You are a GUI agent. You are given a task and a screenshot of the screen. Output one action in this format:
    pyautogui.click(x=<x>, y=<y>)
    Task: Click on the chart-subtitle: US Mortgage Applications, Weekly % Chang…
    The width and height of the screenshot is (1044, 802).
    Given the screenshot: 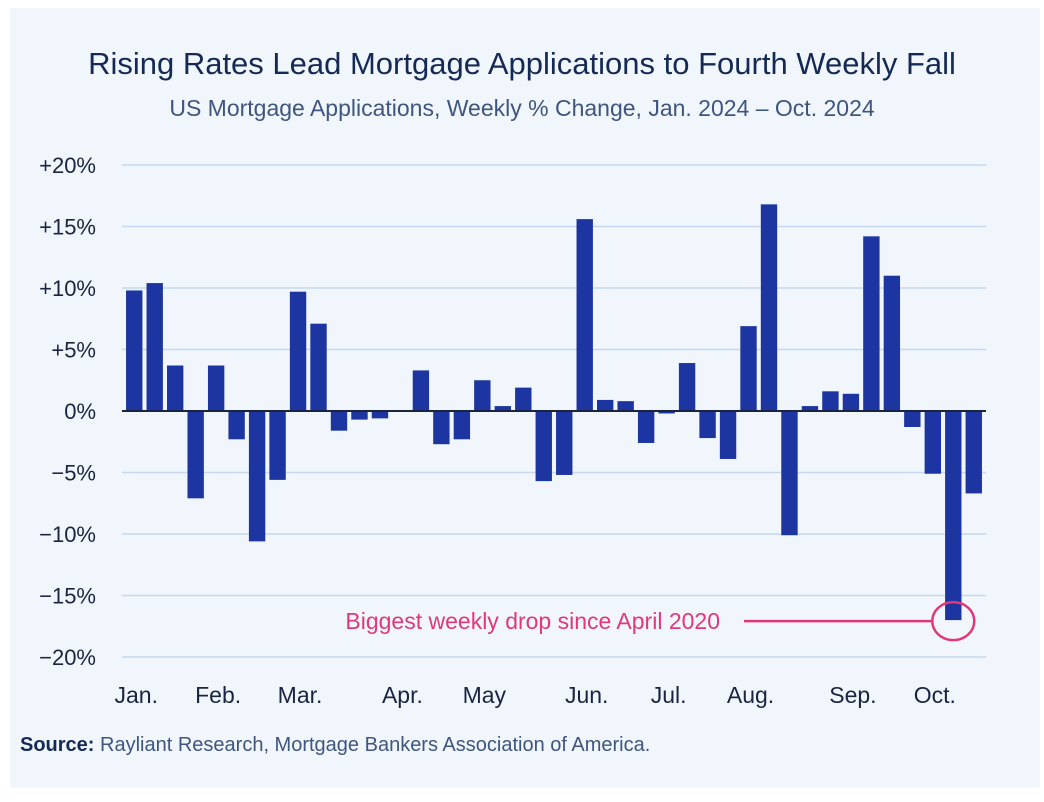 What is the action you would take?
    pyautogui.click(x=522, y=108)
    